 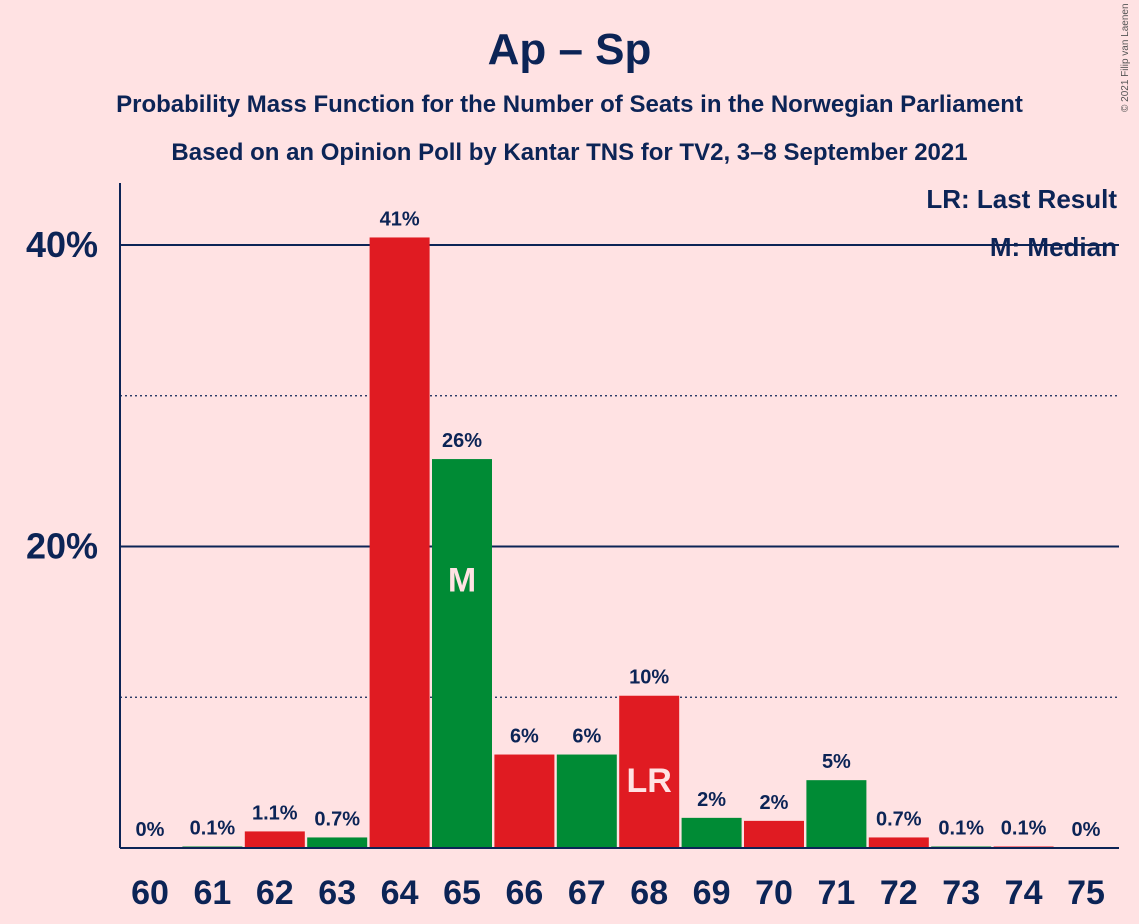 What do you see at coordinates (524, 737) in the screenshot?
I see `data-label-seat-66: 6%` at bounding box center [524, 737].